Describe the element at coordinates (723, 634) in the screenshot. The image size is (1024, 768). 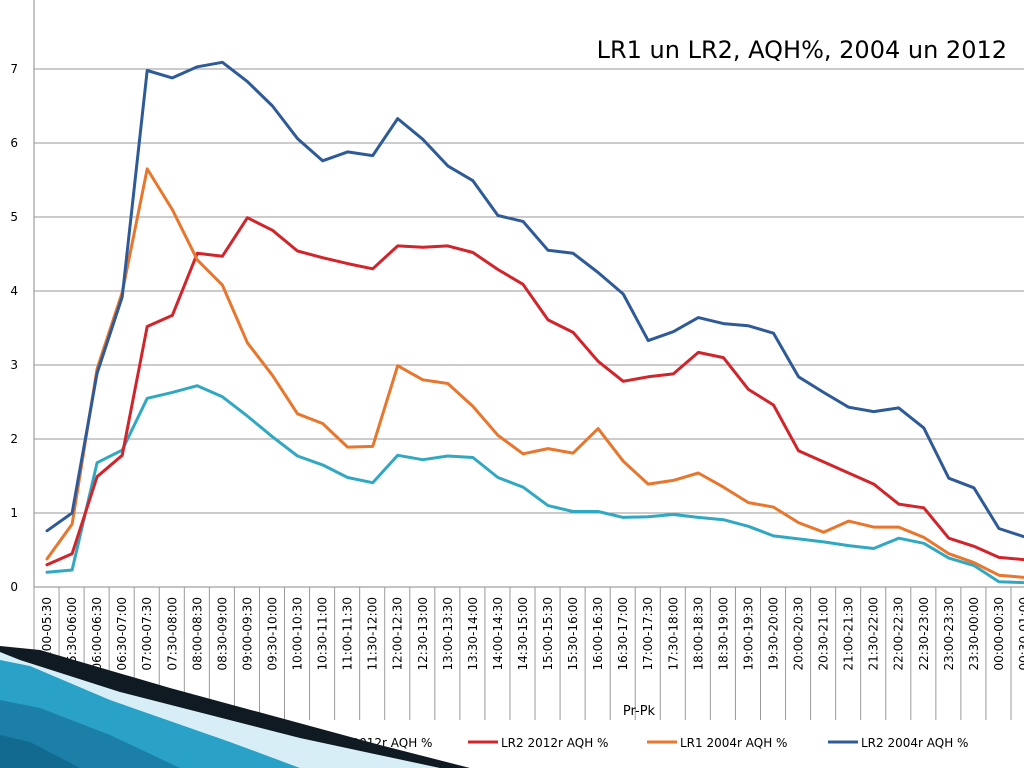
I see `x-tick-label: 18:30-19:00` at that location.